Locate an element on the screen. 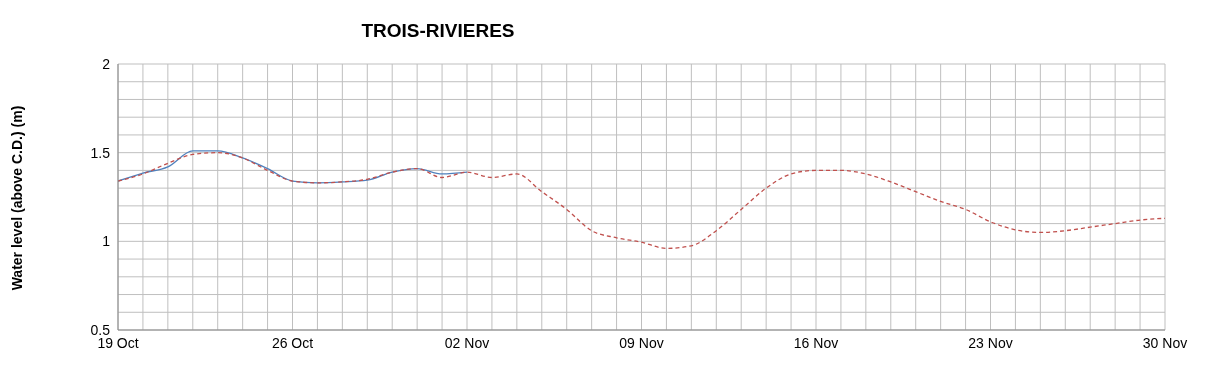  x-tick-label: 23 Nov is located at coordinates (990, 342).